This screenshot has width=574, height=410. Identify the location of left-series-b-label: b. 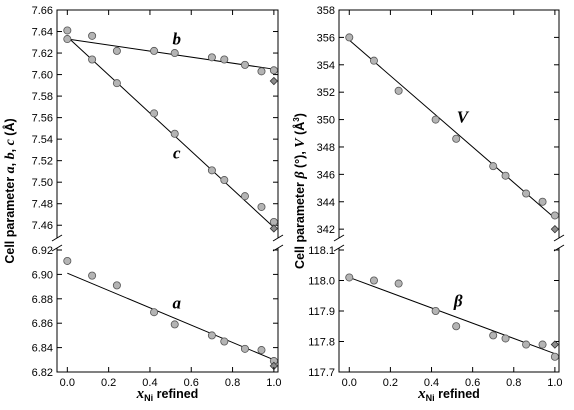
(177, 38).